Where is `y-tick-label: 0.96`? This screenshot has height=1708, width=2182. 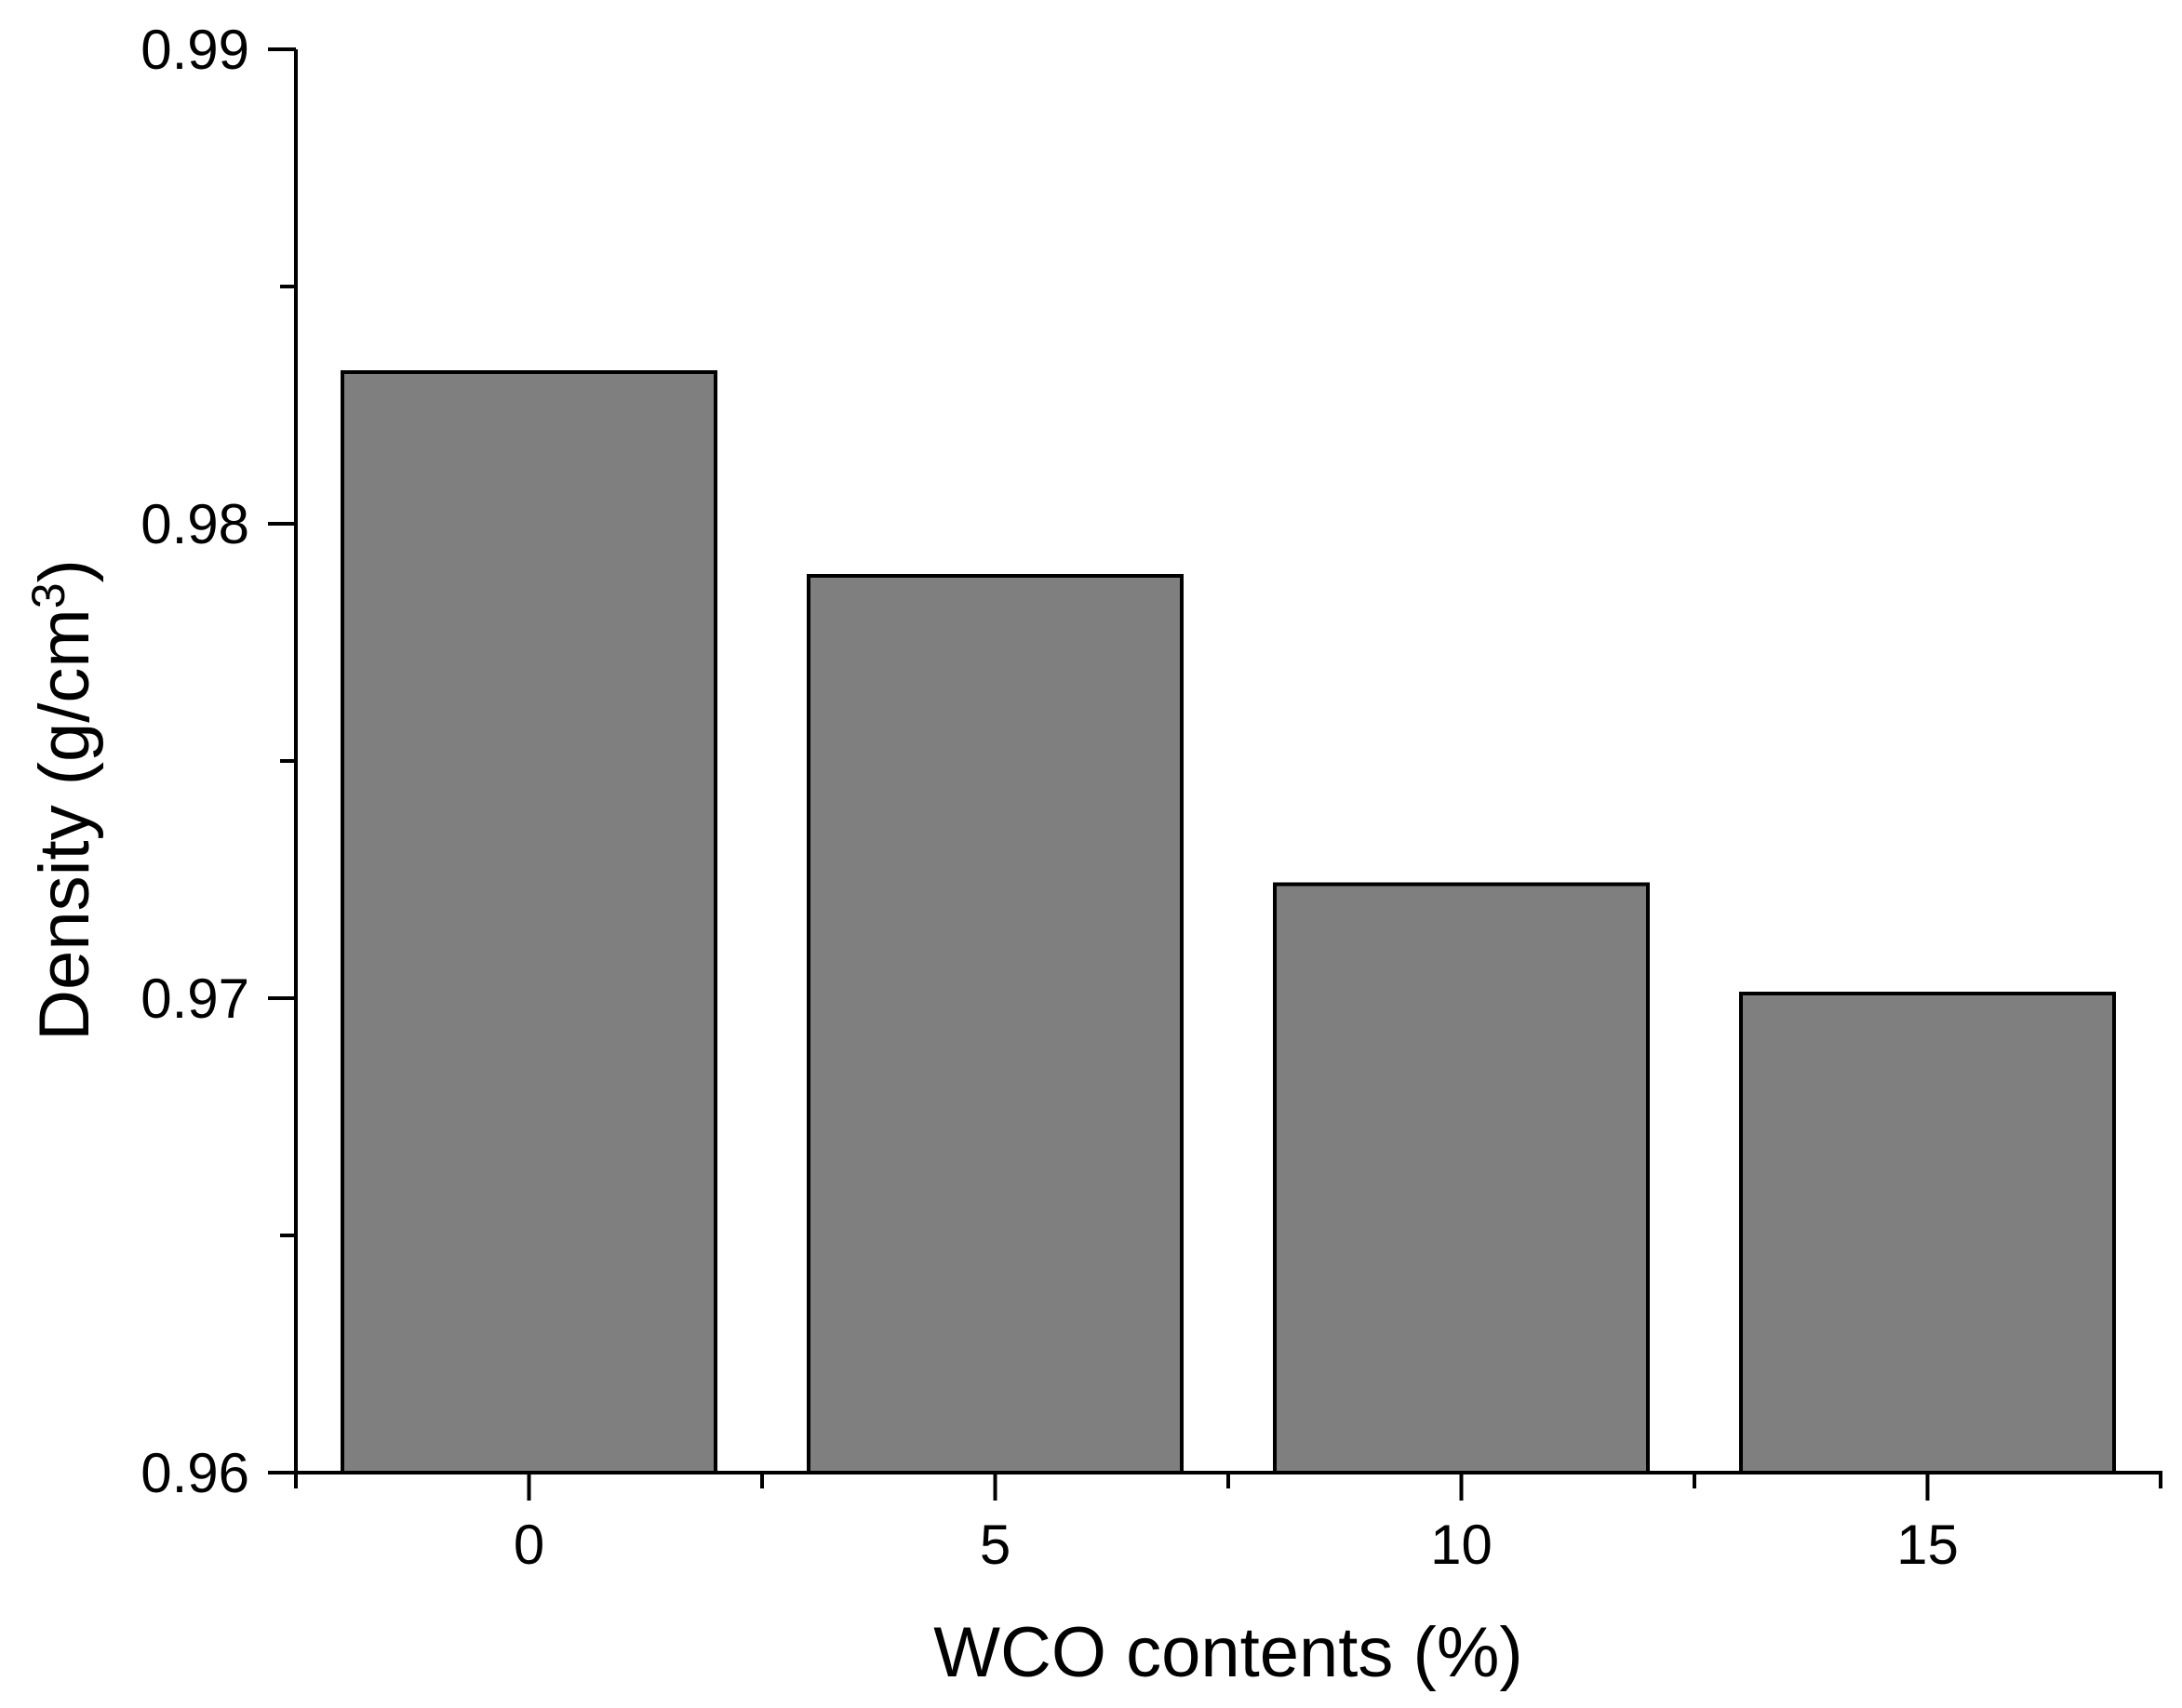
y-tick-label: 0.96 is located at coordinates (195, 1473).